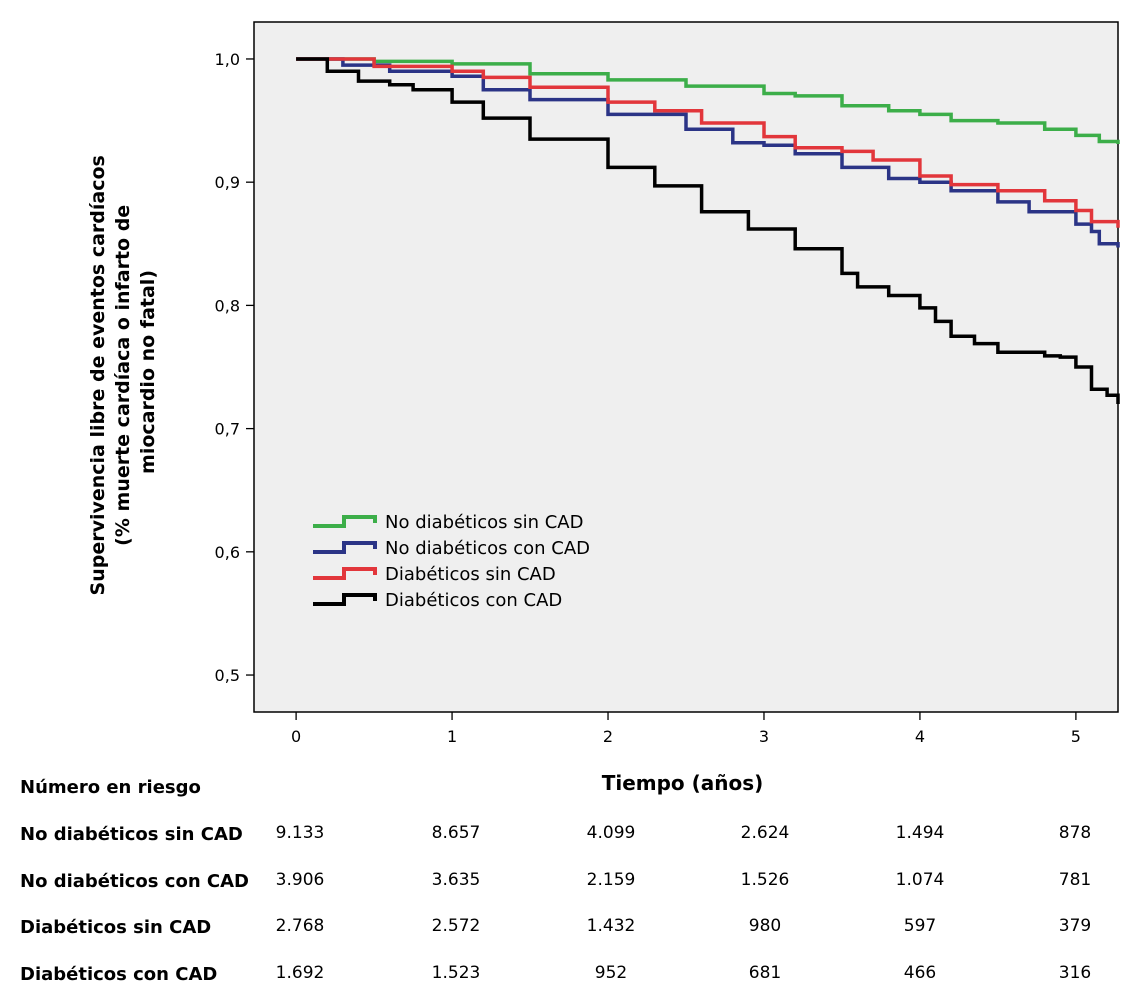  What do you see at coordinates (456, 833) in the screenshot?
I see `risk-cell: 8.657` at bounding box center [456, 833].